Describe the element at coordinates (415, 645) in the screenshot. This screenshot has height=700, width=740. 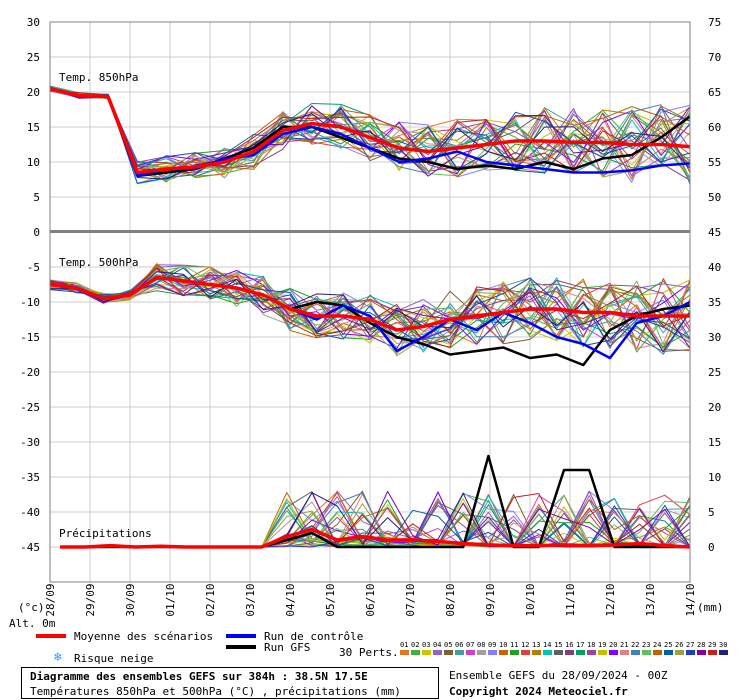
I see `pert-number: 02` at that location.